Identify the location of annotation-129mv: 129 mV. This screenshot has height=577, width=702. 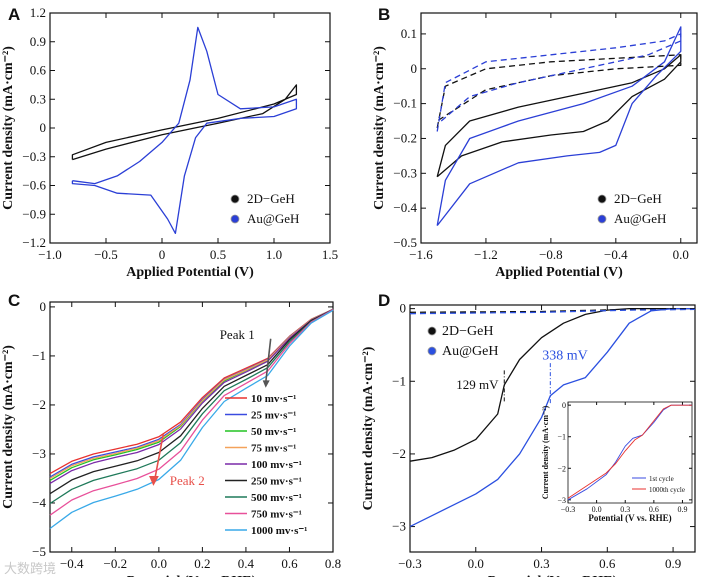
(477, 384).